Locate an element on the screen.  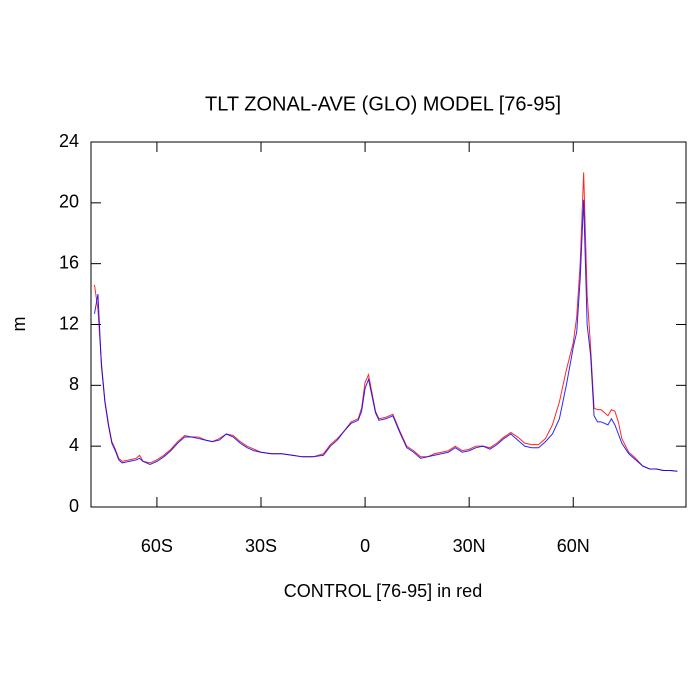
y-tick-label: 12 is located at coordinates (69, 323).